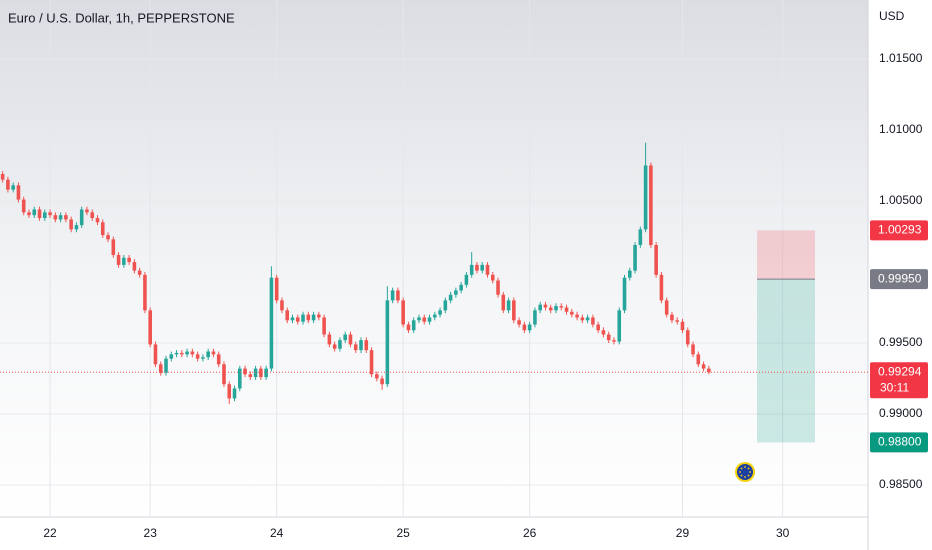  I want to click on stop-badge, so click(899, 230).